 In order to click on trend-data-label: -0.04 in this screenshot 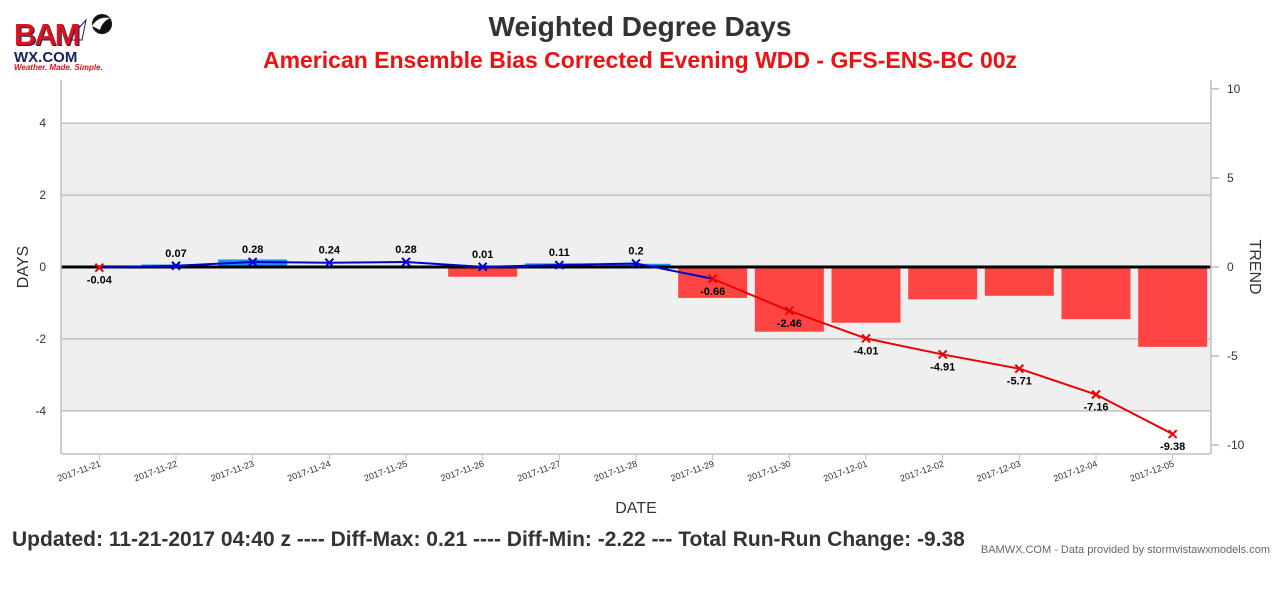, I will do `click(100, 281)`.